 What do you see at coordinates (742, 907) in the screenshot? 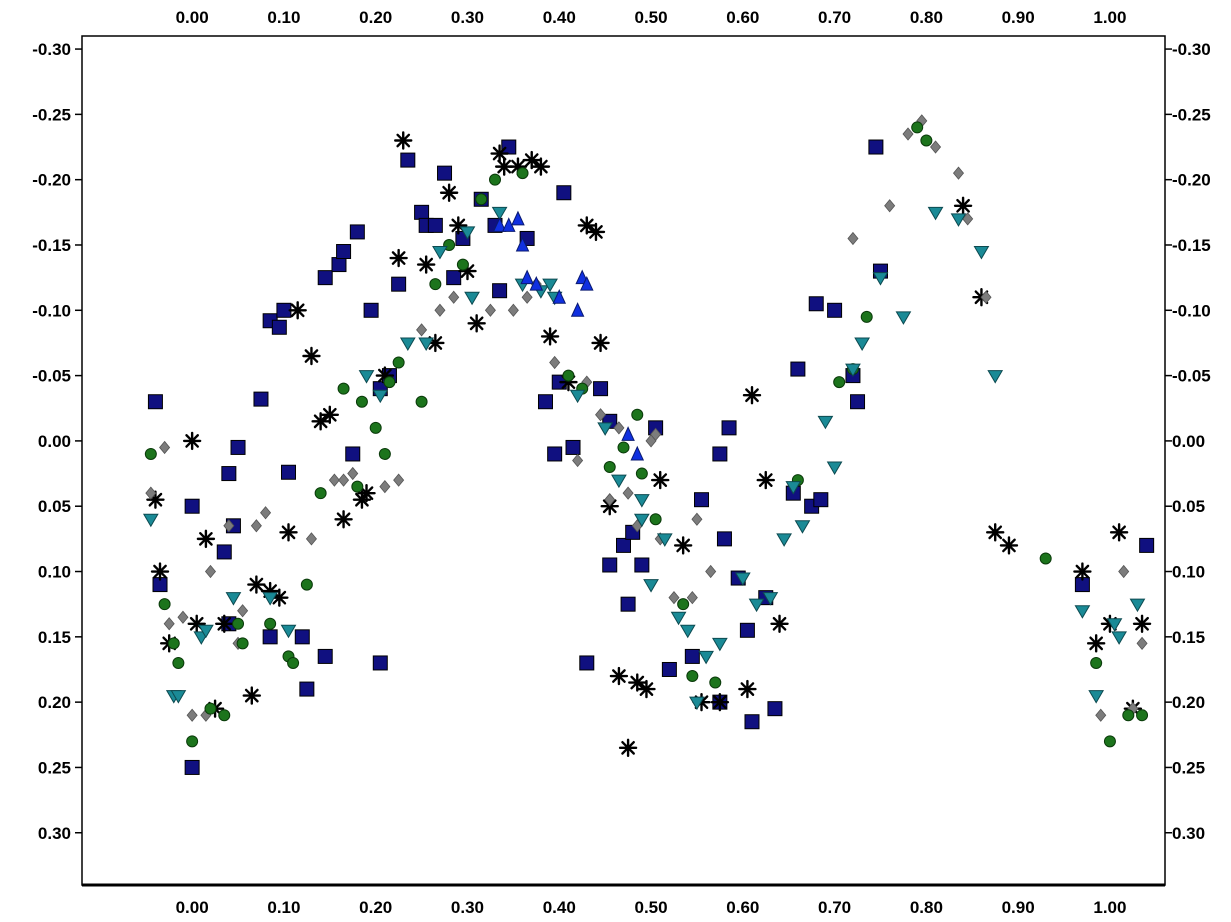
I see `x-tick-label-bottom: 0.60` at bounding box center [742, 907].